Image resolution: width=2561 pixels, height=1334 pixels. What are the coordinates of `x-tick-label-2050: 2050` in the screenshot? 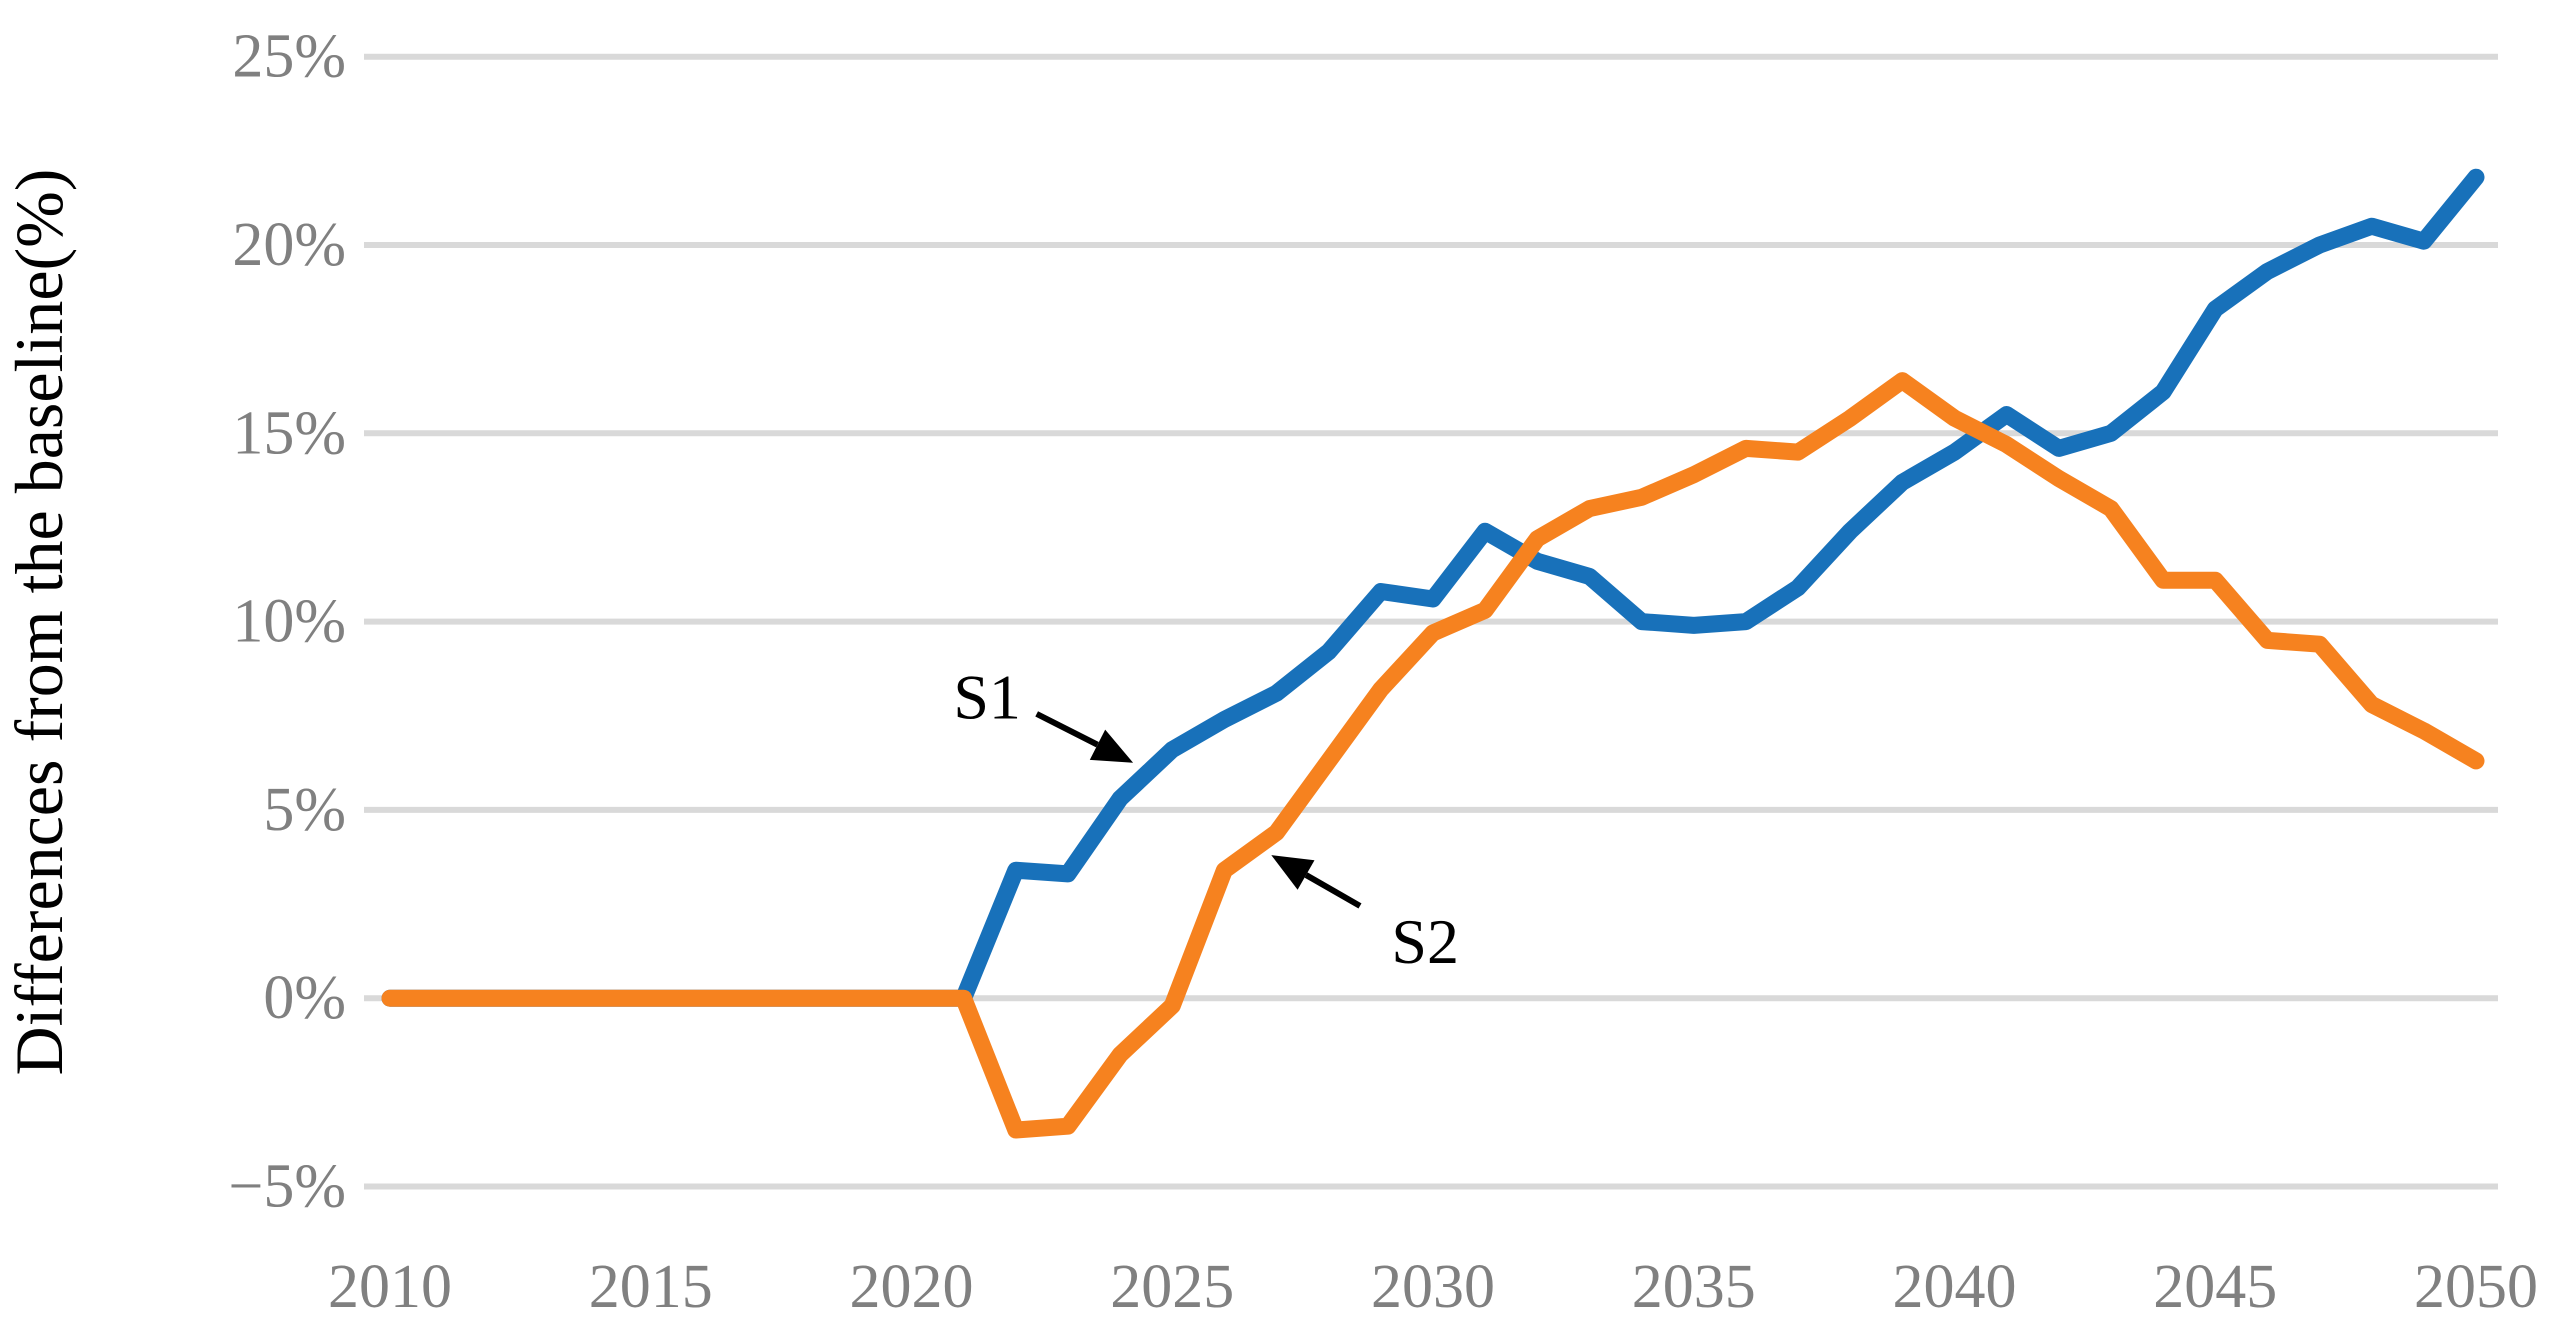 It's located at (2476, 1287).